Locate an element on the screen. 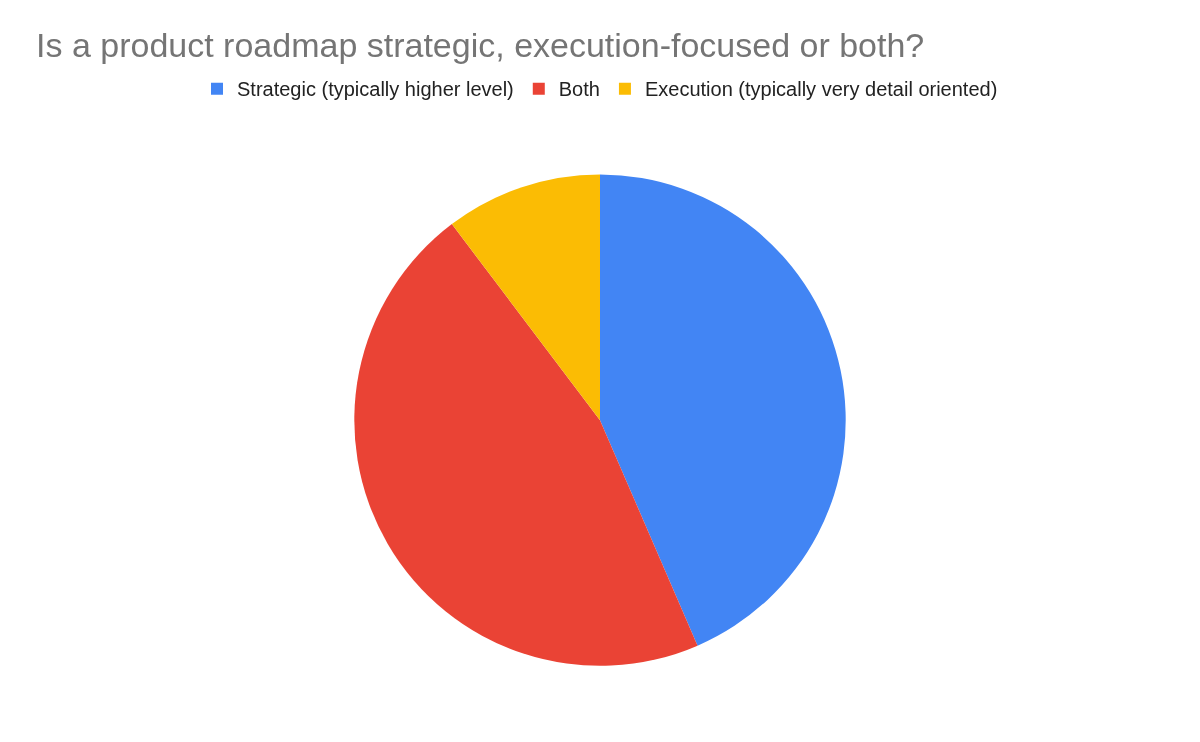 This screenshot has height=742, width=1200. chart-title: Is a product roadmap strategic, execution-focused or both? is located at coordinates (480, 45).